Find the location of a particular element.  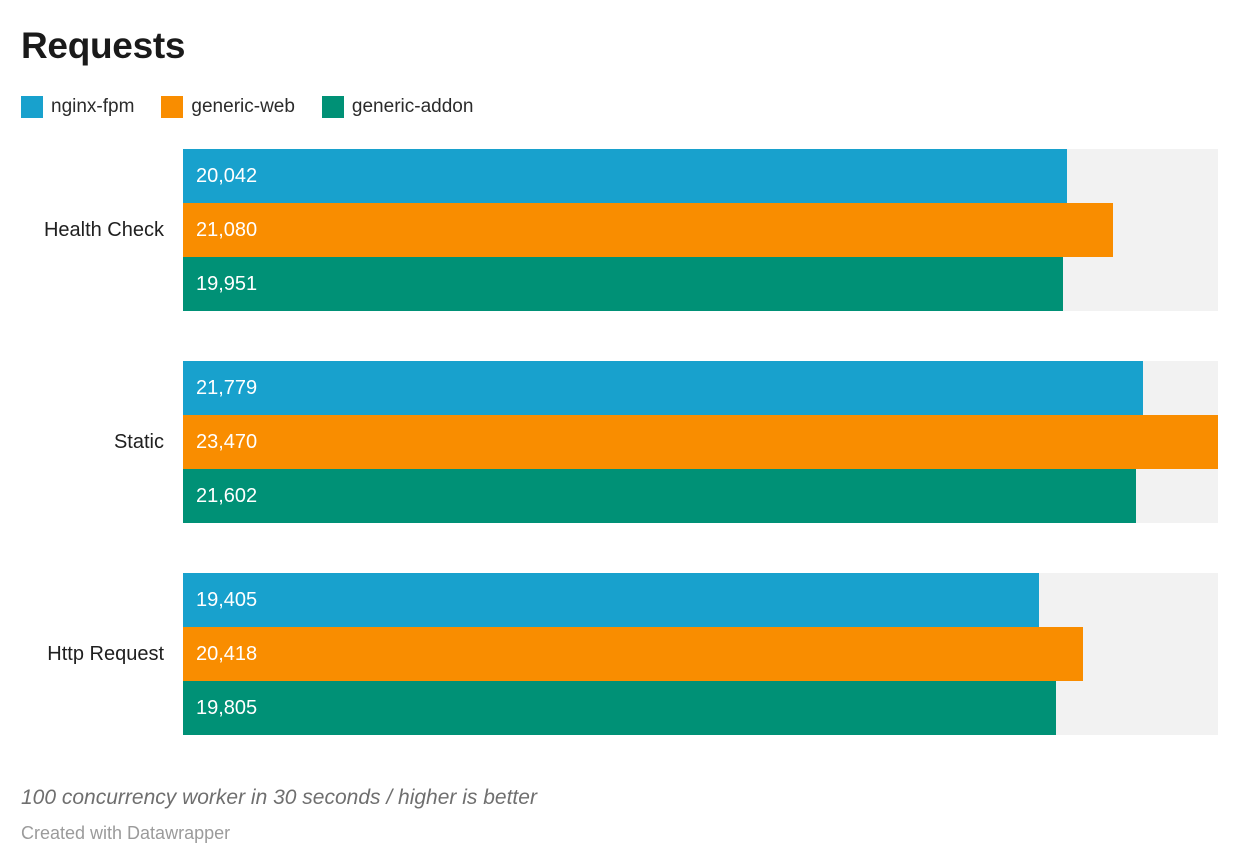

bar-track: 21,080 is located at coordinates (700, 230).